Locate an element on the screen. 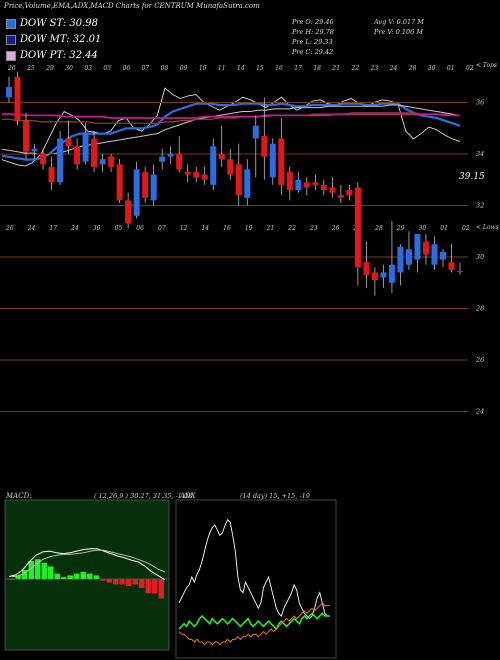 This screenshot has height=660, width=500. ema-top-label: 15 is located at coordinates (260, 68).